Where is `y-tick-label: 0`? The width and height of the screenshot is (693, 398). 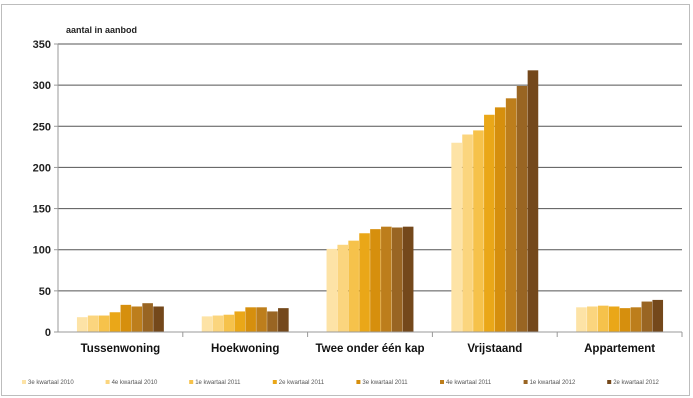 y-tick-label: 0 is located at coordinates (48, 333).